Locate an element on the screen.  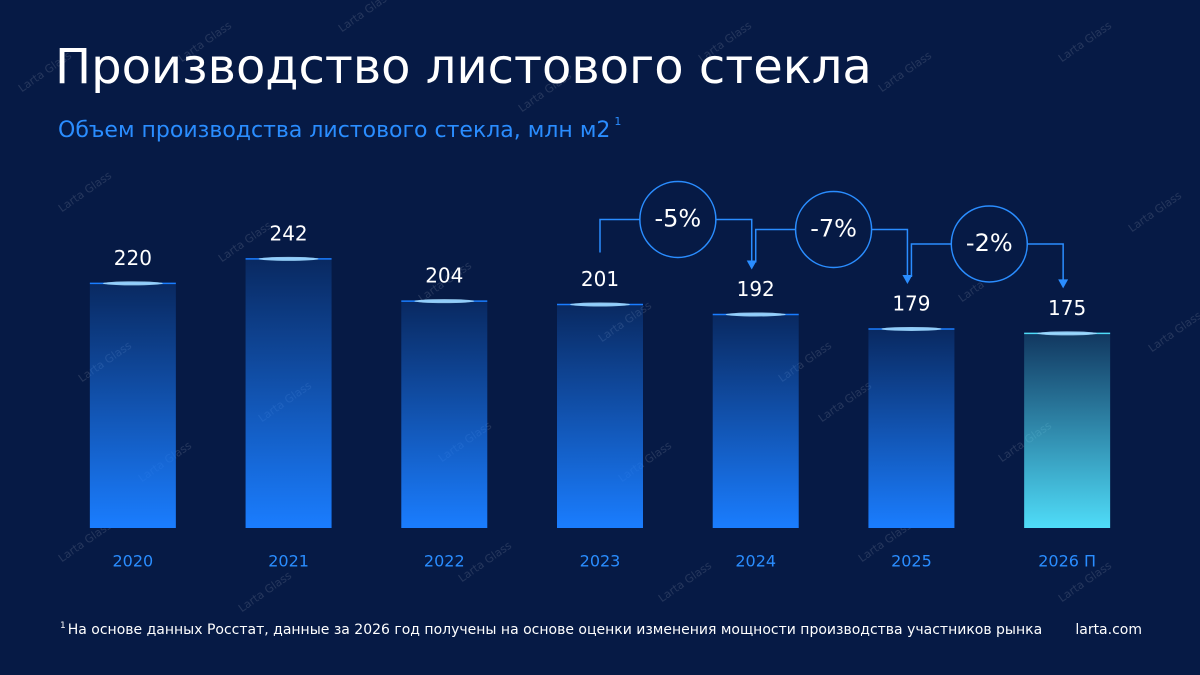
change-label: -2% is located at coordinates (989, 243).